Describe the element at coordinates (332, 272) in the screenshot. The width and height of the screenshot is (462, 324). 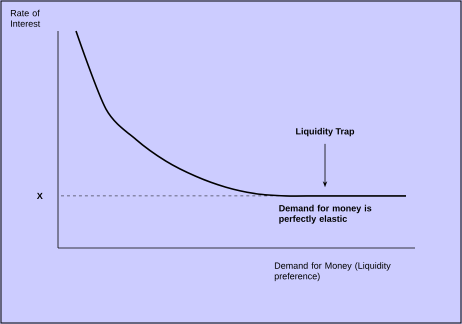
I see `x-axis-title: Demand for Money (Liquidity preference)` at that location.